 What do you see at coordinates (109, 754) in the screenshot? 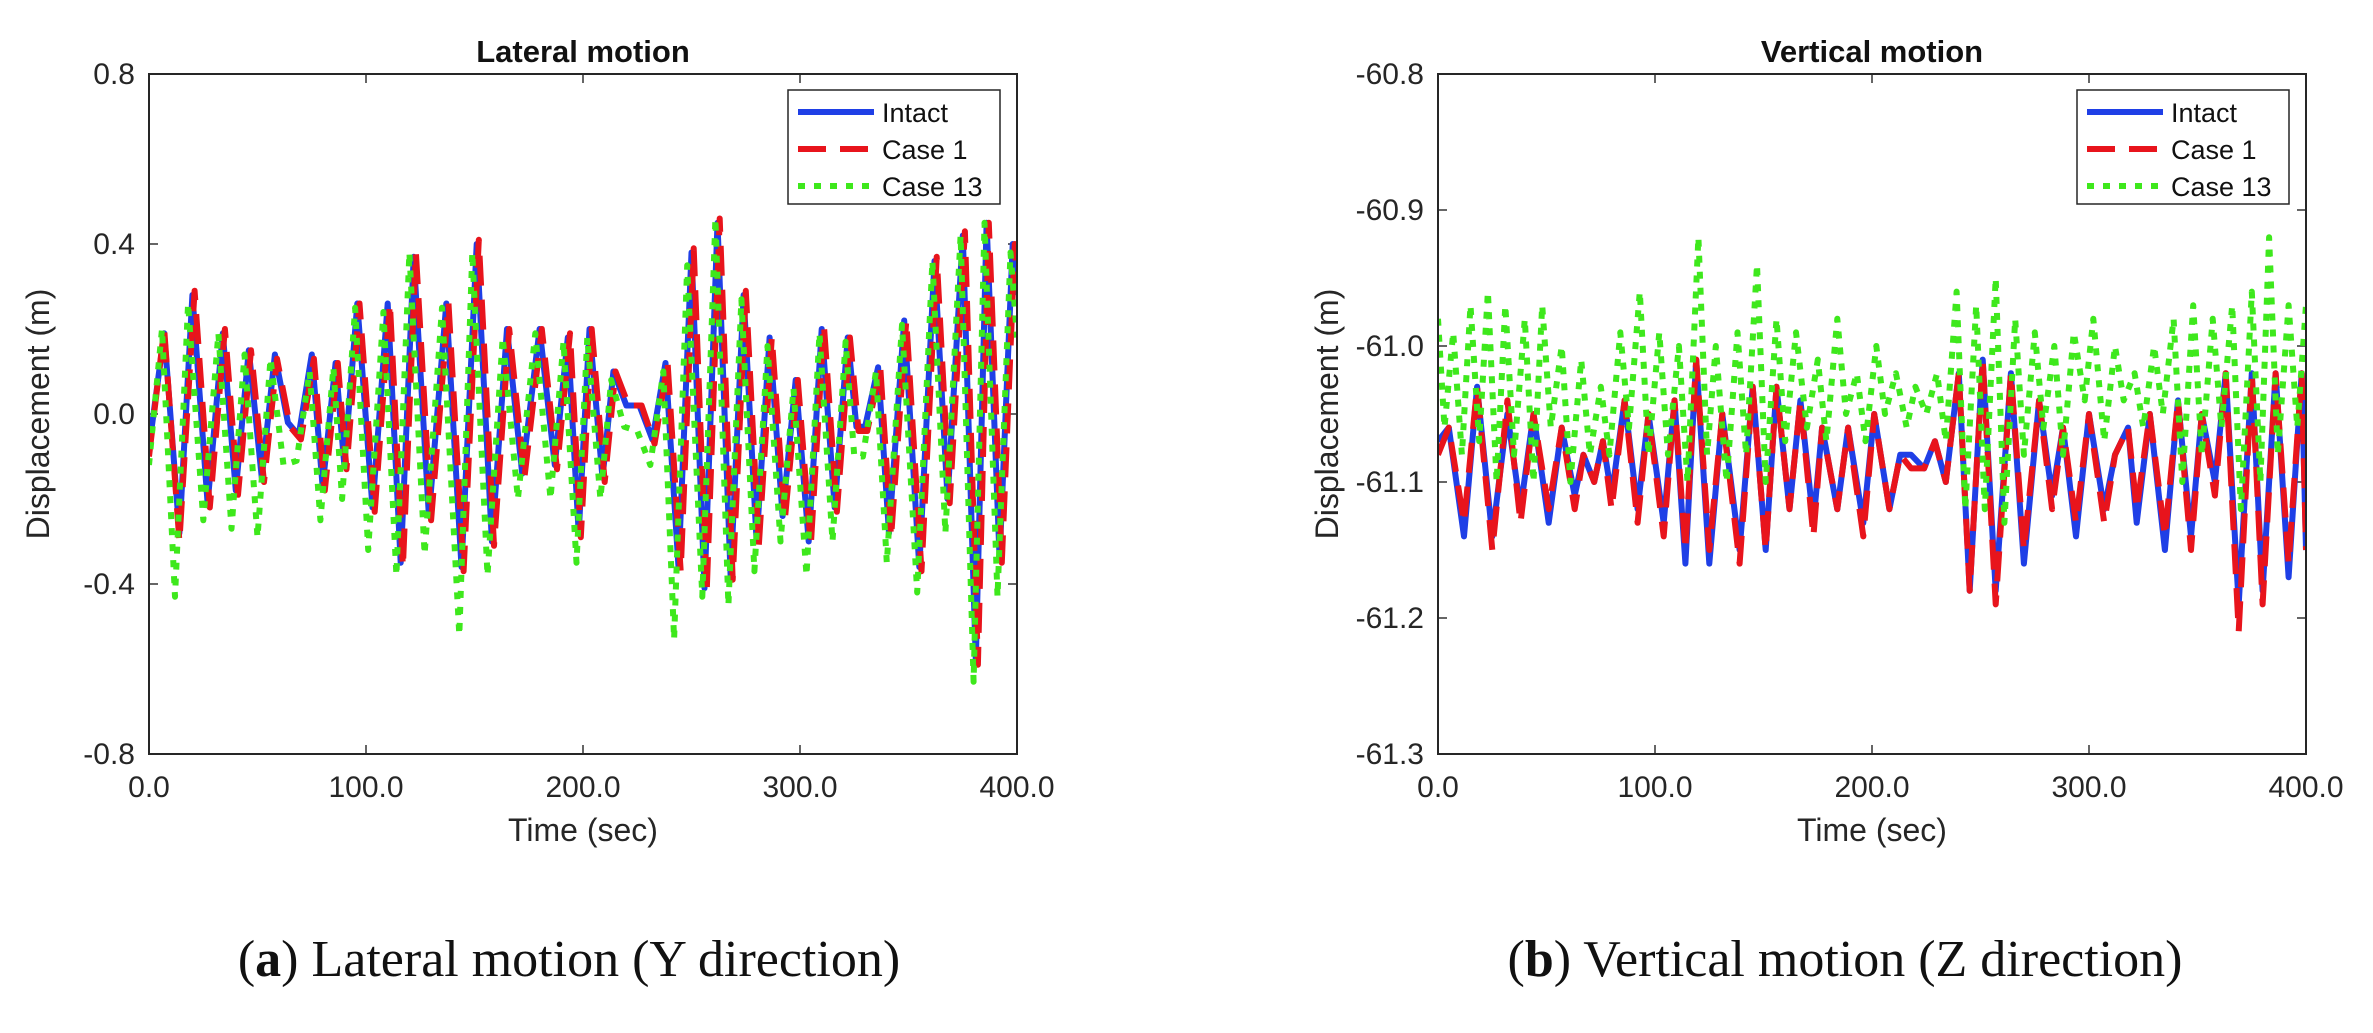
I see `y-tick-label: -0.8` at bounding box center [109, 754].